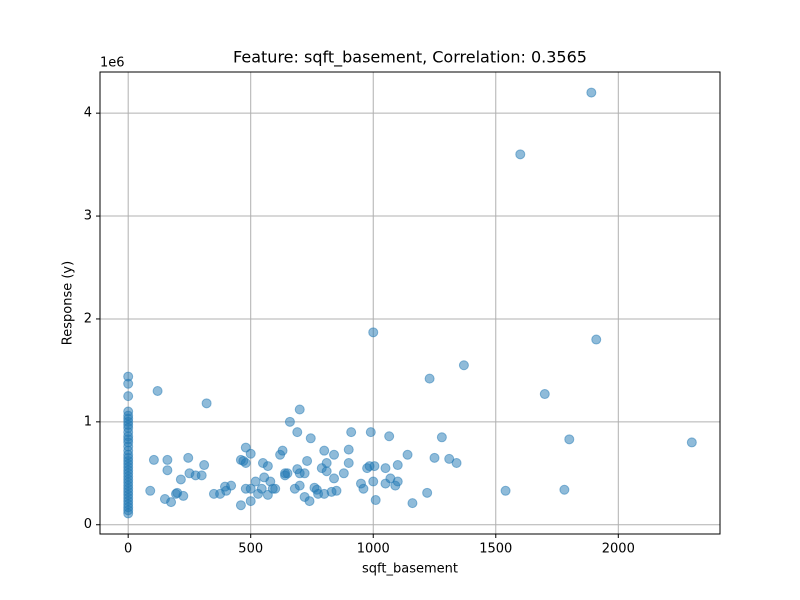 Image resolution: width=800 pixels, height=600 pixels. What do you see at coordinates (373, 549) in the screenshot?
I see `x-tick-label: 1000` at bounding box center [373, 549].